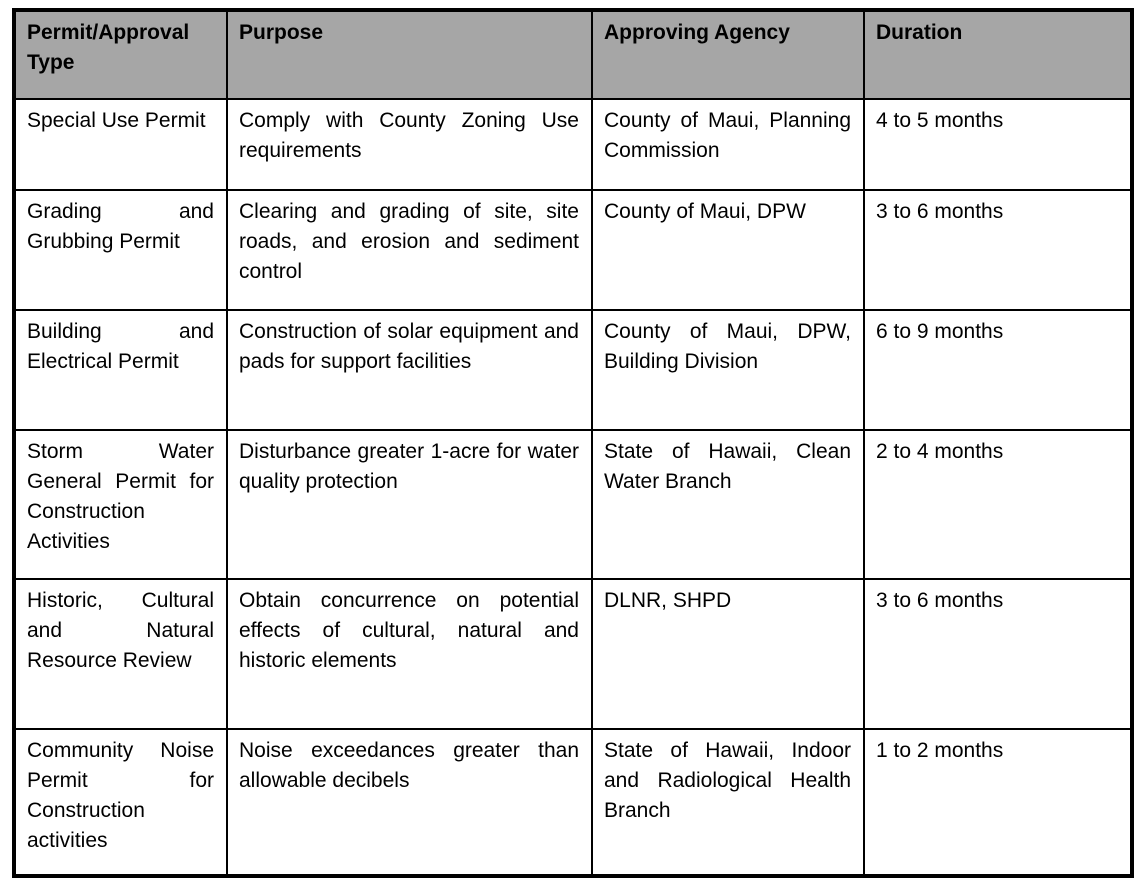 The height and width of the screenshot is (882, 1138). Describe the element at coordinates (998, 504) in the screenshot. I see `cell-duration: 2 to 4 months` at that location.